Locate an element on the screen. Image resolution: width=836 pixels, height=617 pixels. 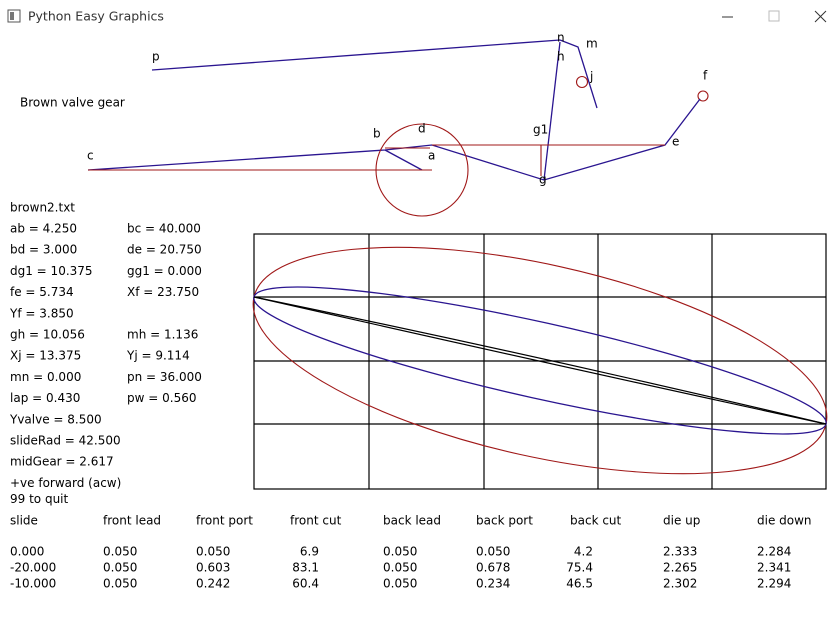
column-header: front cut is located at coordinates (316, 521).